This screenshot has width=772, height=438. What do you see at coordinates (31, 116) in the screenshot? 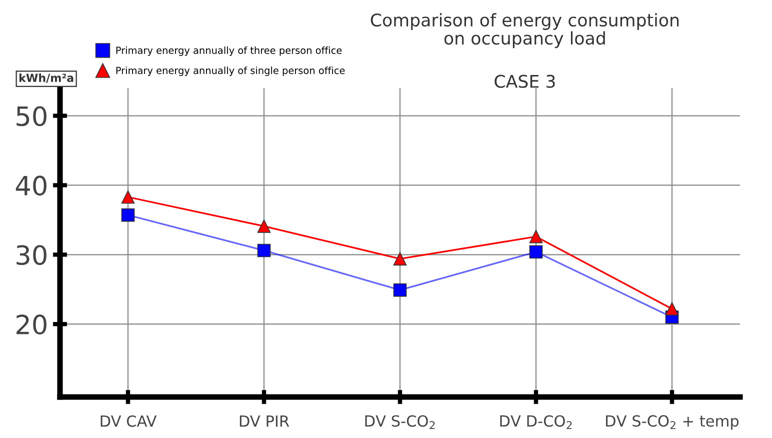
I see `y-tick-label: 50` at bounding box center [31, 116].